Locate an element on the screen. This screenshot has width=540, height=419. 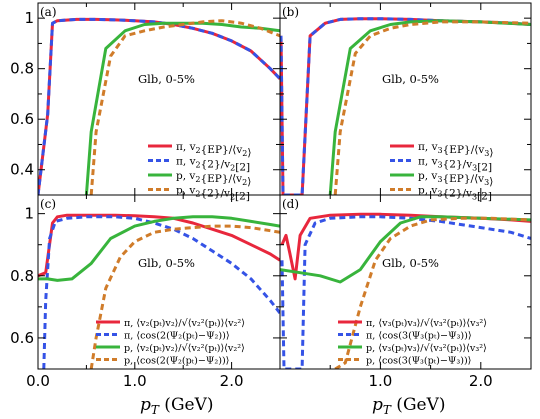
x-axis-label-right: pT (GeV) is located at coordinates (409, 406).